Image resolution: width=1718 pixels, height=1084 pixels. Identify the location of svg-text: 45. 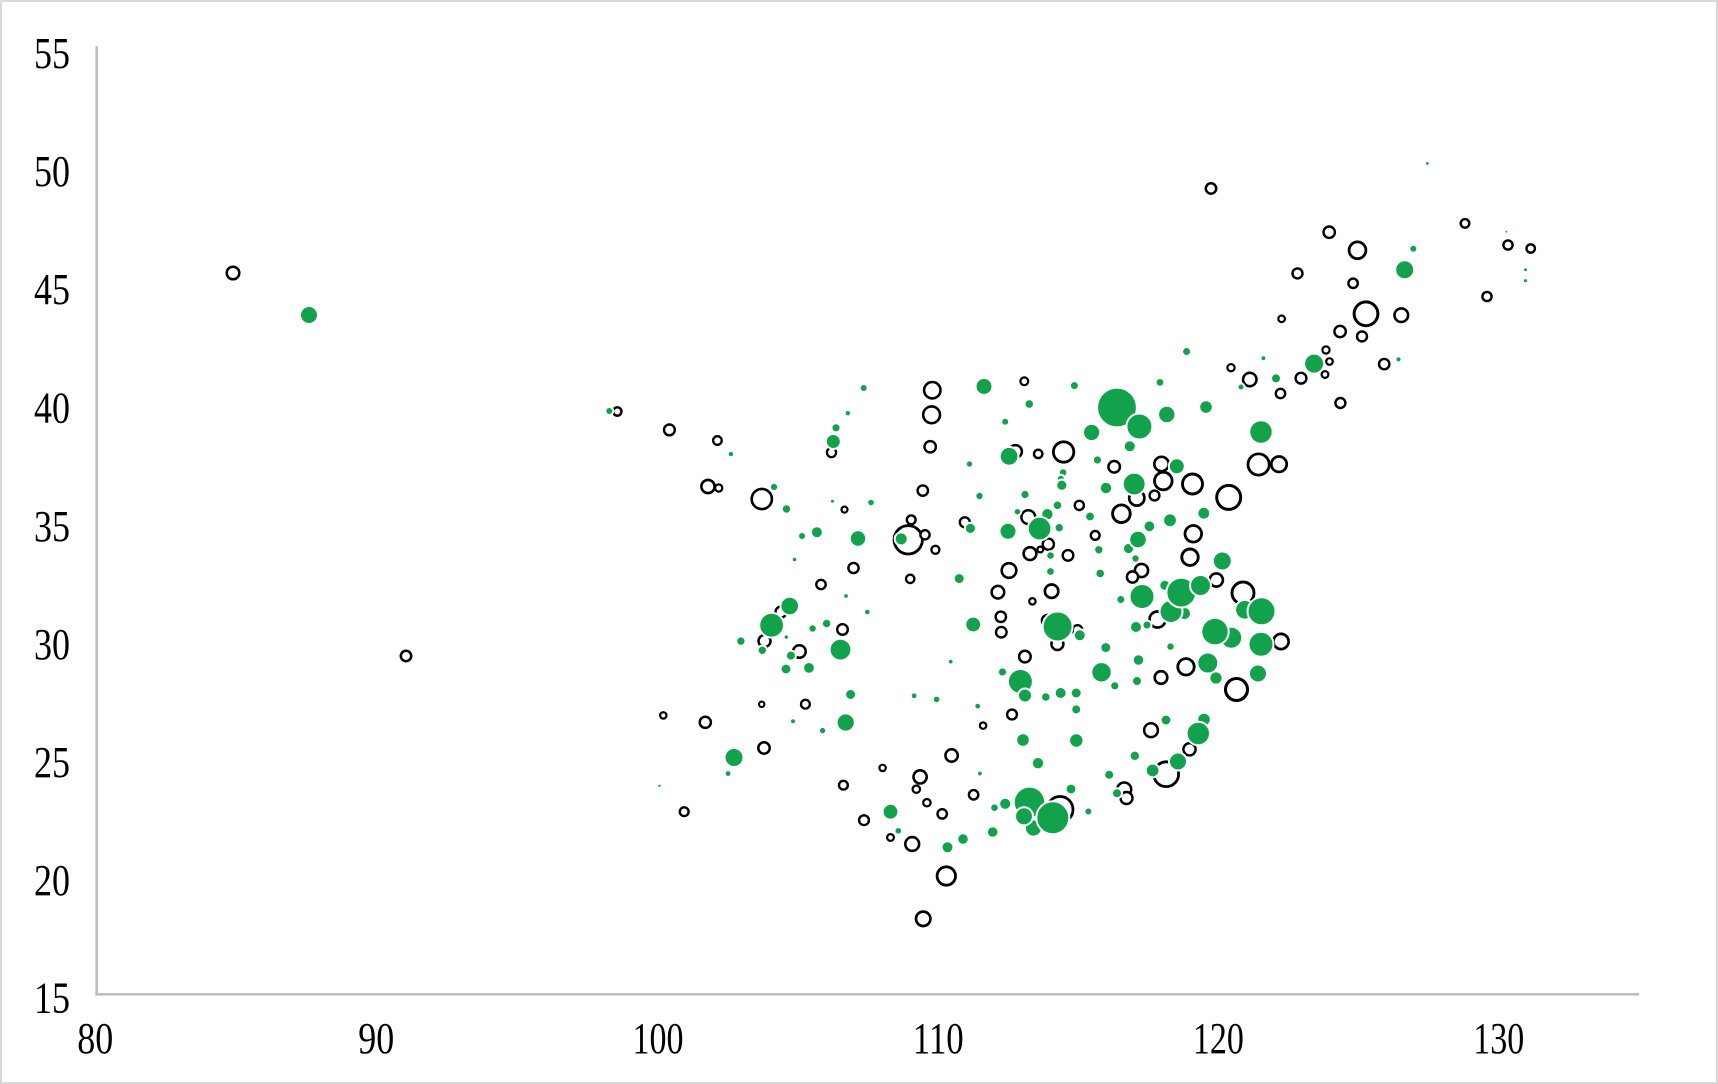
(52, 289).